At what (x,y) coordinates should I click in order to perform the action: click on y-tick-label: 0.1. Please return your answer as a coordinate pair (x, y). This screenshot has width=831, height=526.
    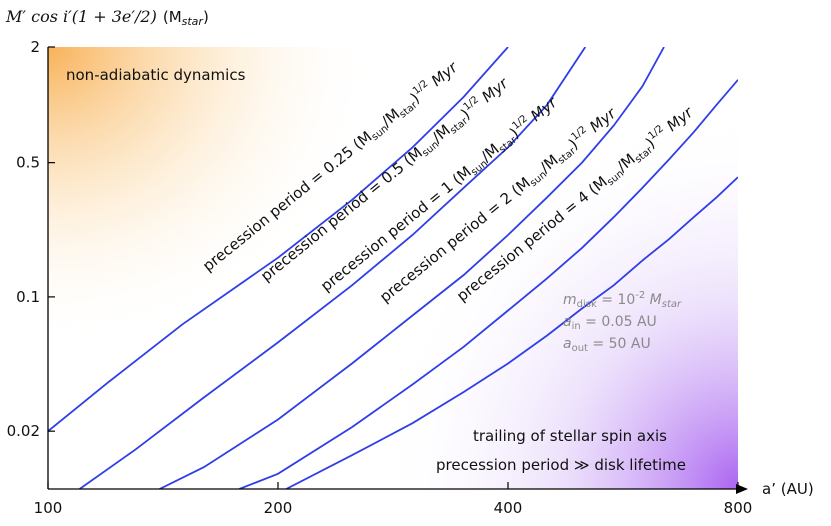
    Looking at the image, I should click on (28, 297).